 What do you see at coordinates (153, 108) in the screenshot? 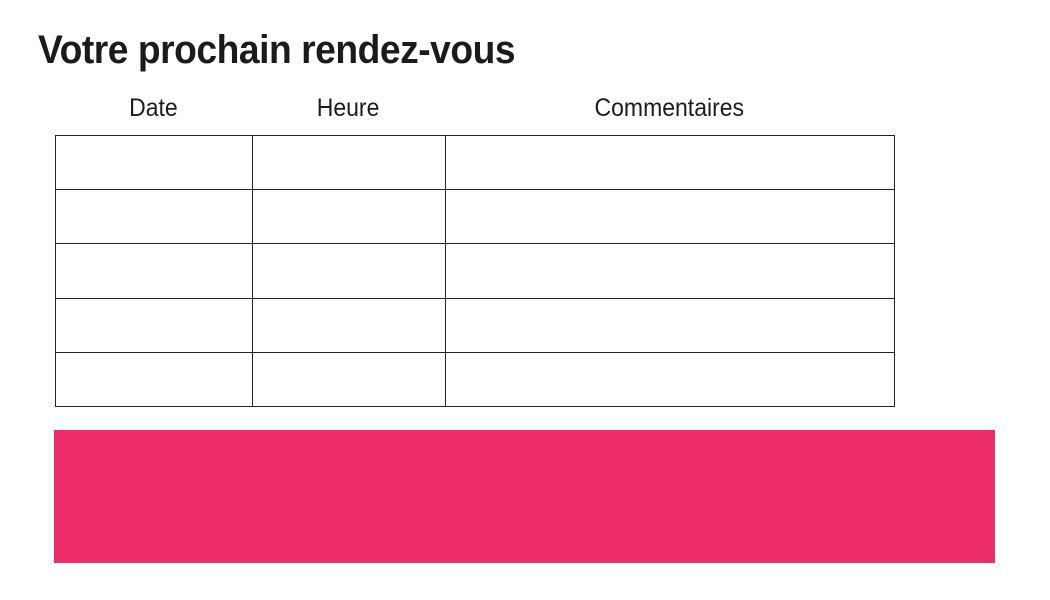
I see `column-header-date: Date` at bounding box center [153, 108].